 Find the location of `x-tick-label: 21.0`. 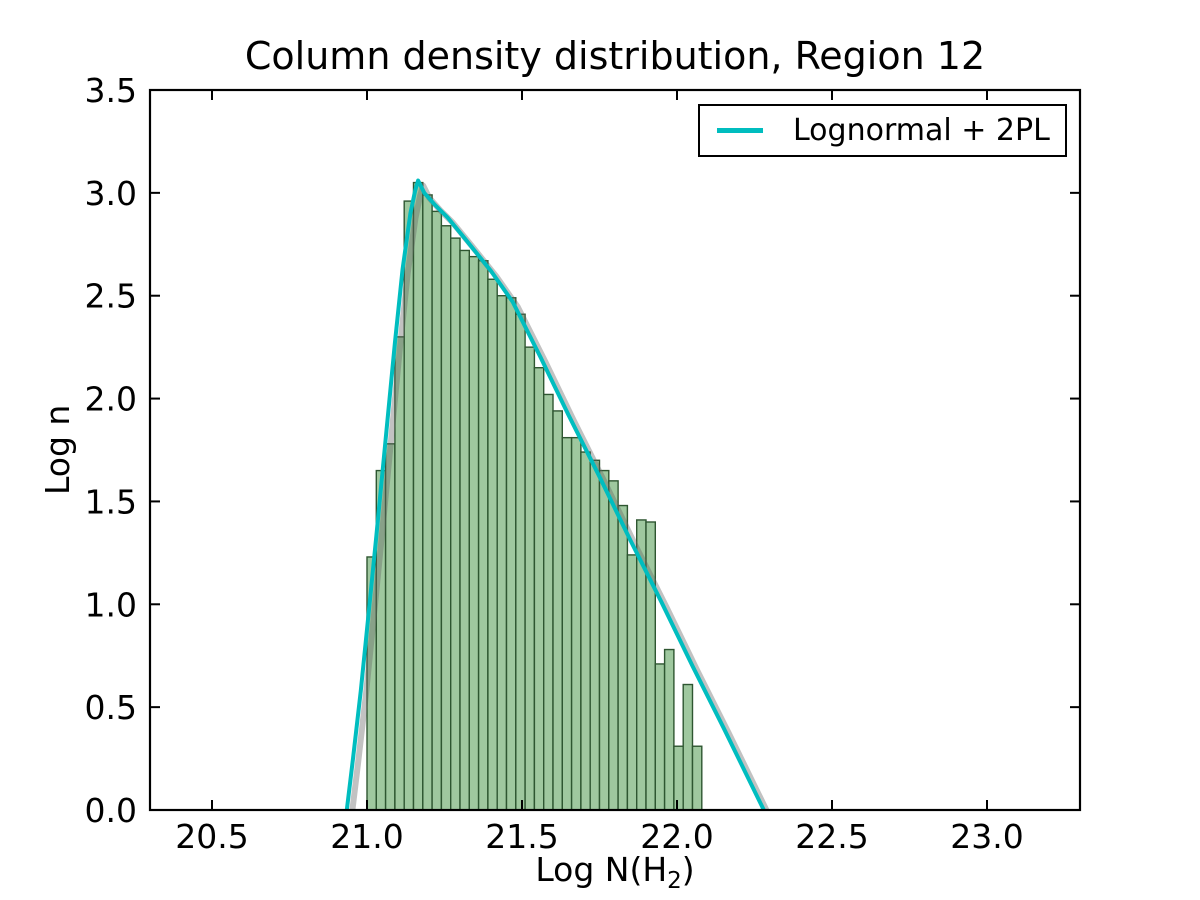

x-tick-label: 21.0 is located at coordinates (366, 836).